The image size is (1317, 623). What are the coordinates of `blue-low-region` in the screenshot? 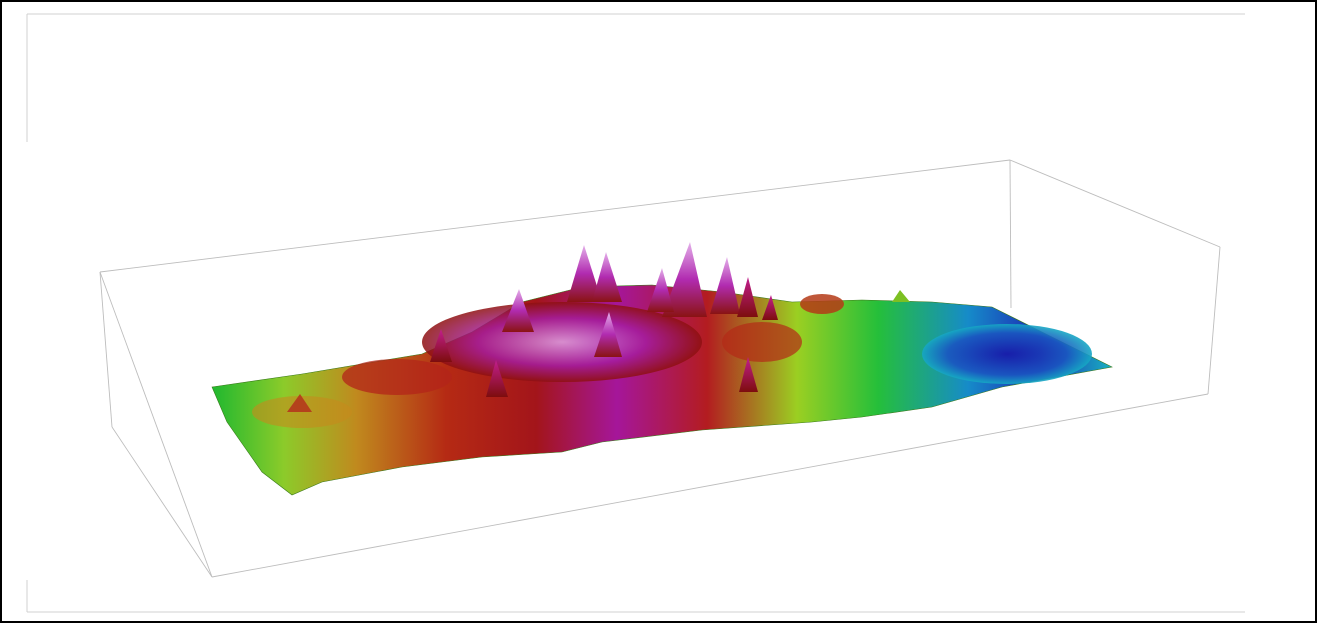 It's located at (1007, 354).